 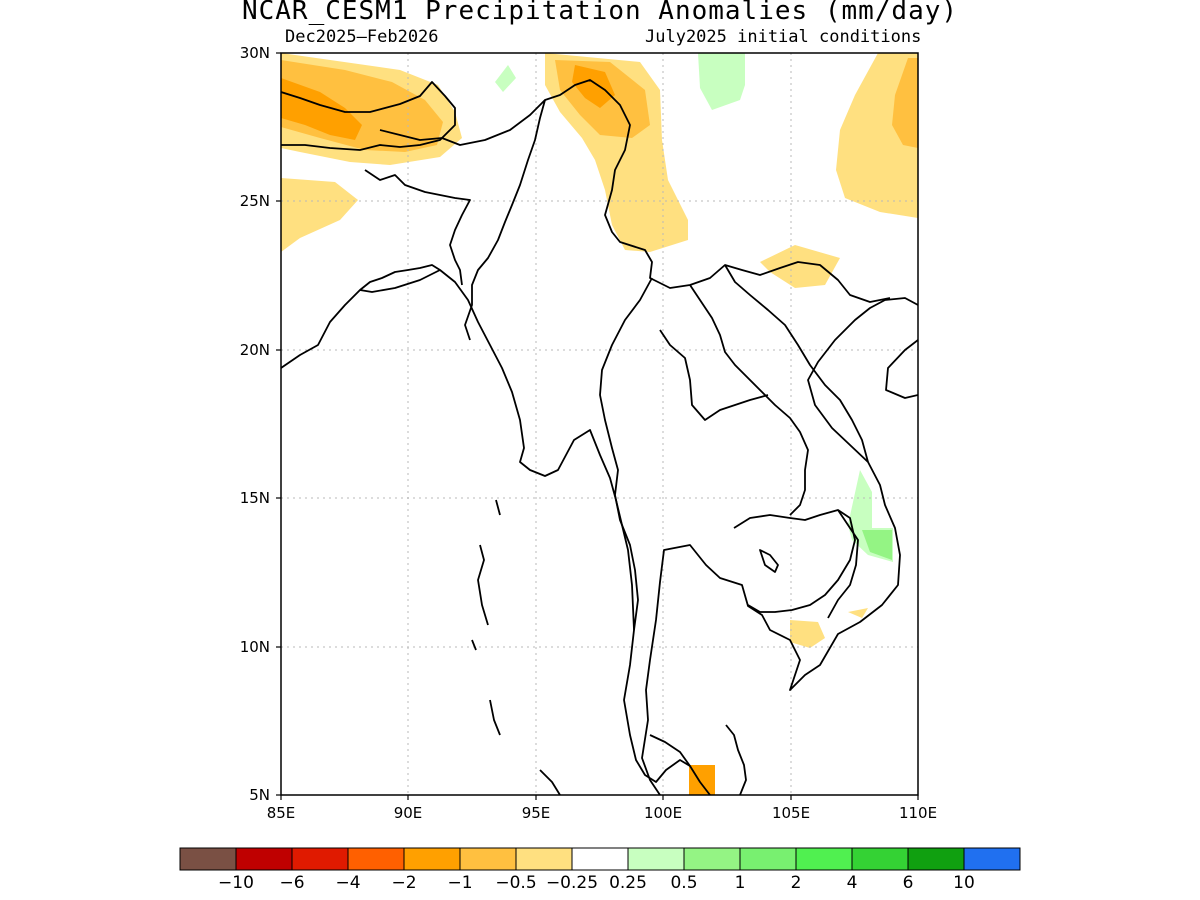 What do you see at coordinates (403, 883) in the screenshot?
I see `colorbar-label: −2` at bounding box center [403, 883].